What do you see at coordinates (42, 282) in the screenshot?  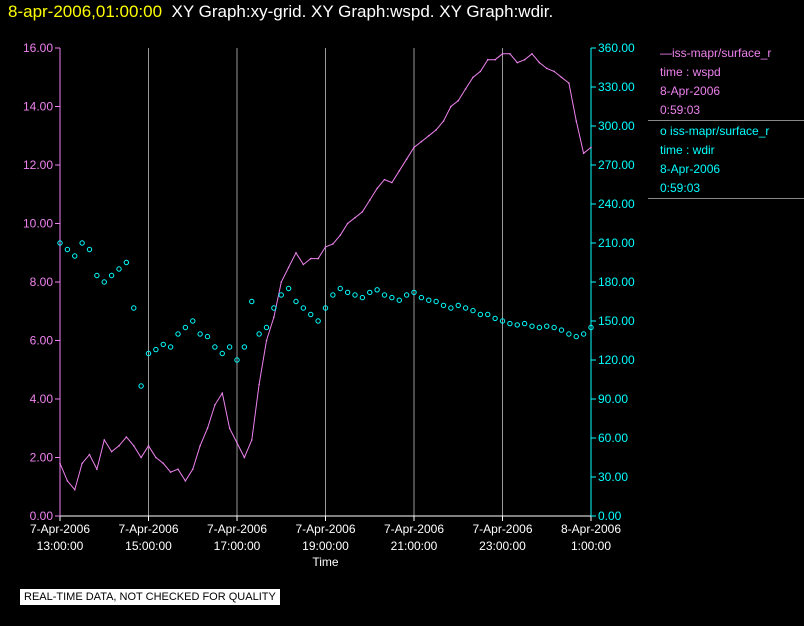 I see `y-left-tick-label: 8.00` at bounding box center [42, 282].